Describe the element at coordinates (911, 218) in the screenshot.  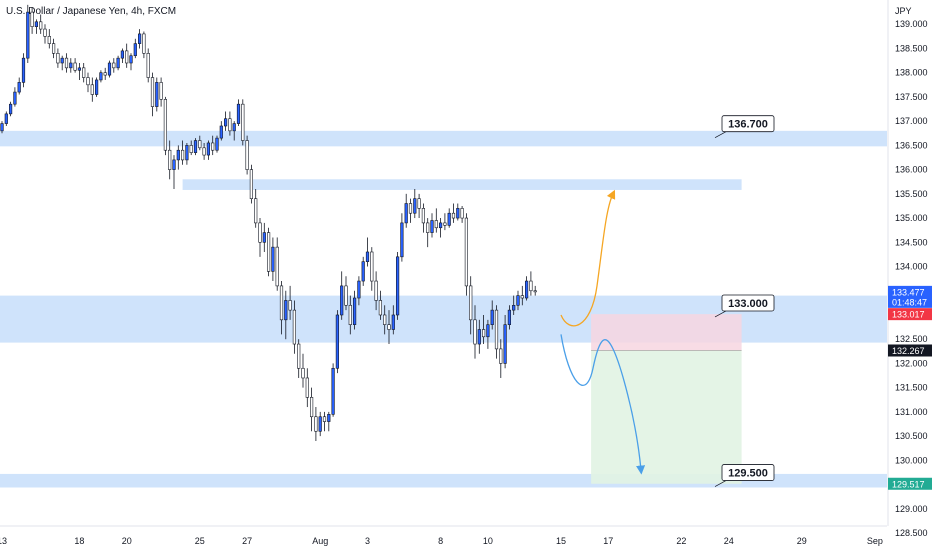
I see `y-tick-label: 135.000` at that location.